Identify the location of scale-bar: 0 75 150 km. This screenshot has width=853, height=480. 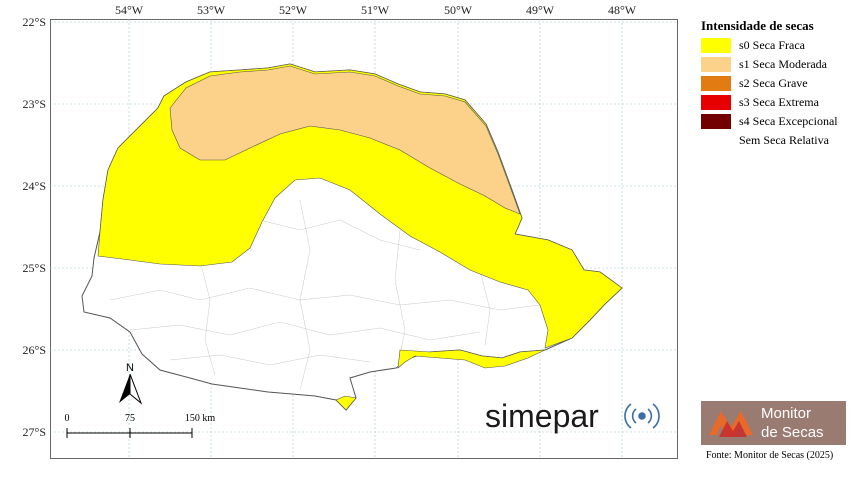
(140, 425).